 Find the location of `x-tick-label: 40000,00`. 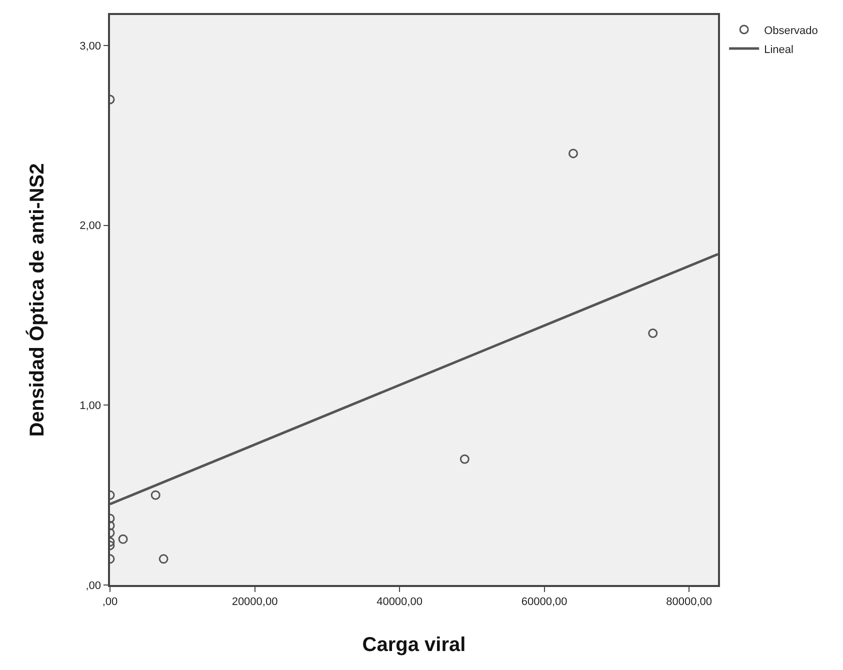

x-tick-label: 40000,00 is located at coordinates (399, 602).